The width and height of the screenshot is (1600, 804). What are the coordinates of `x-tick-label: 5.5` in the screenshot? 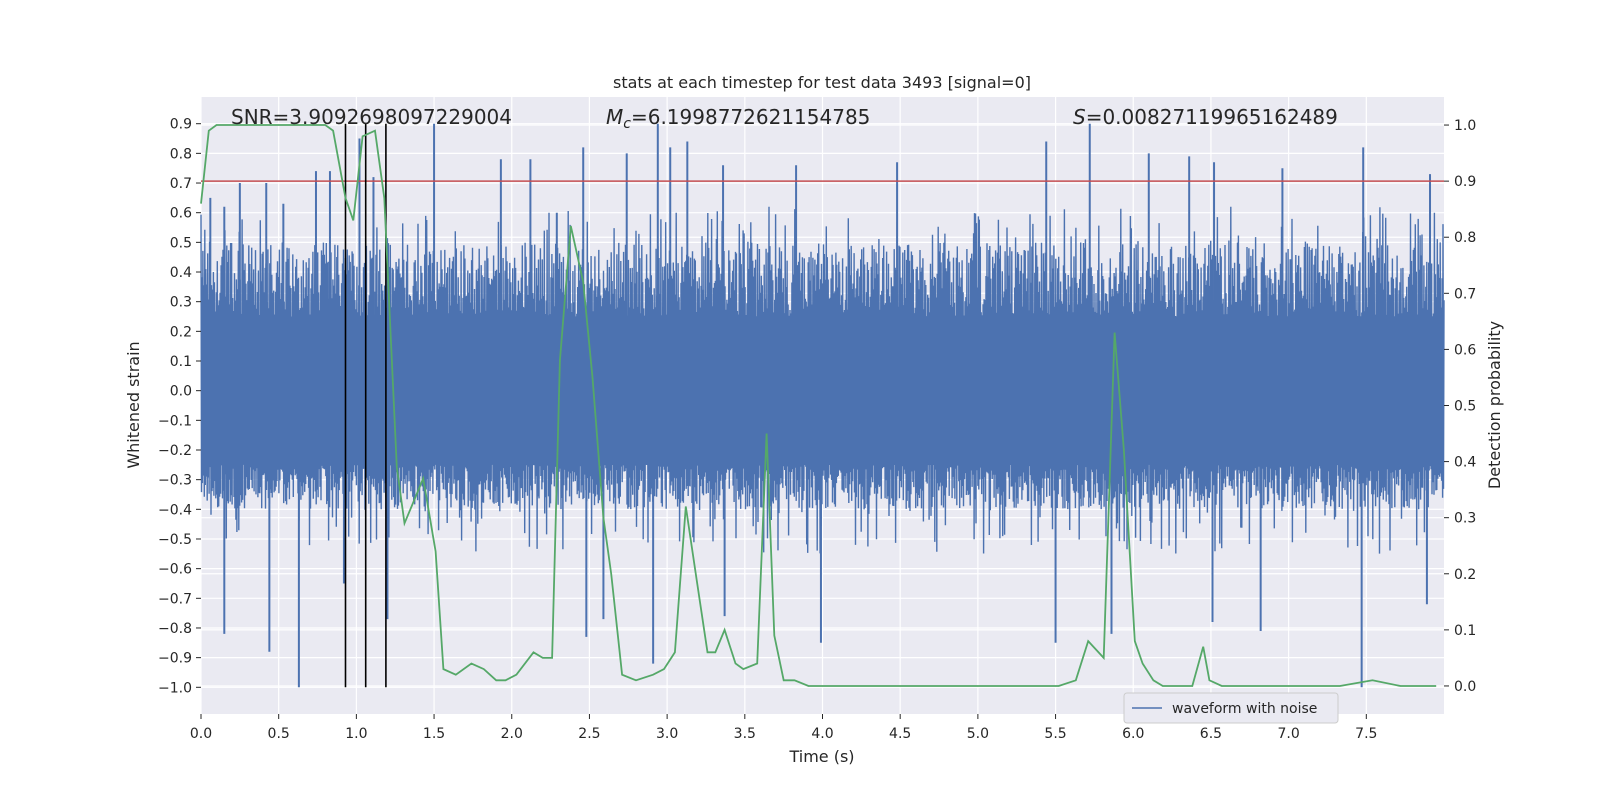 It's located at (1055, 734).